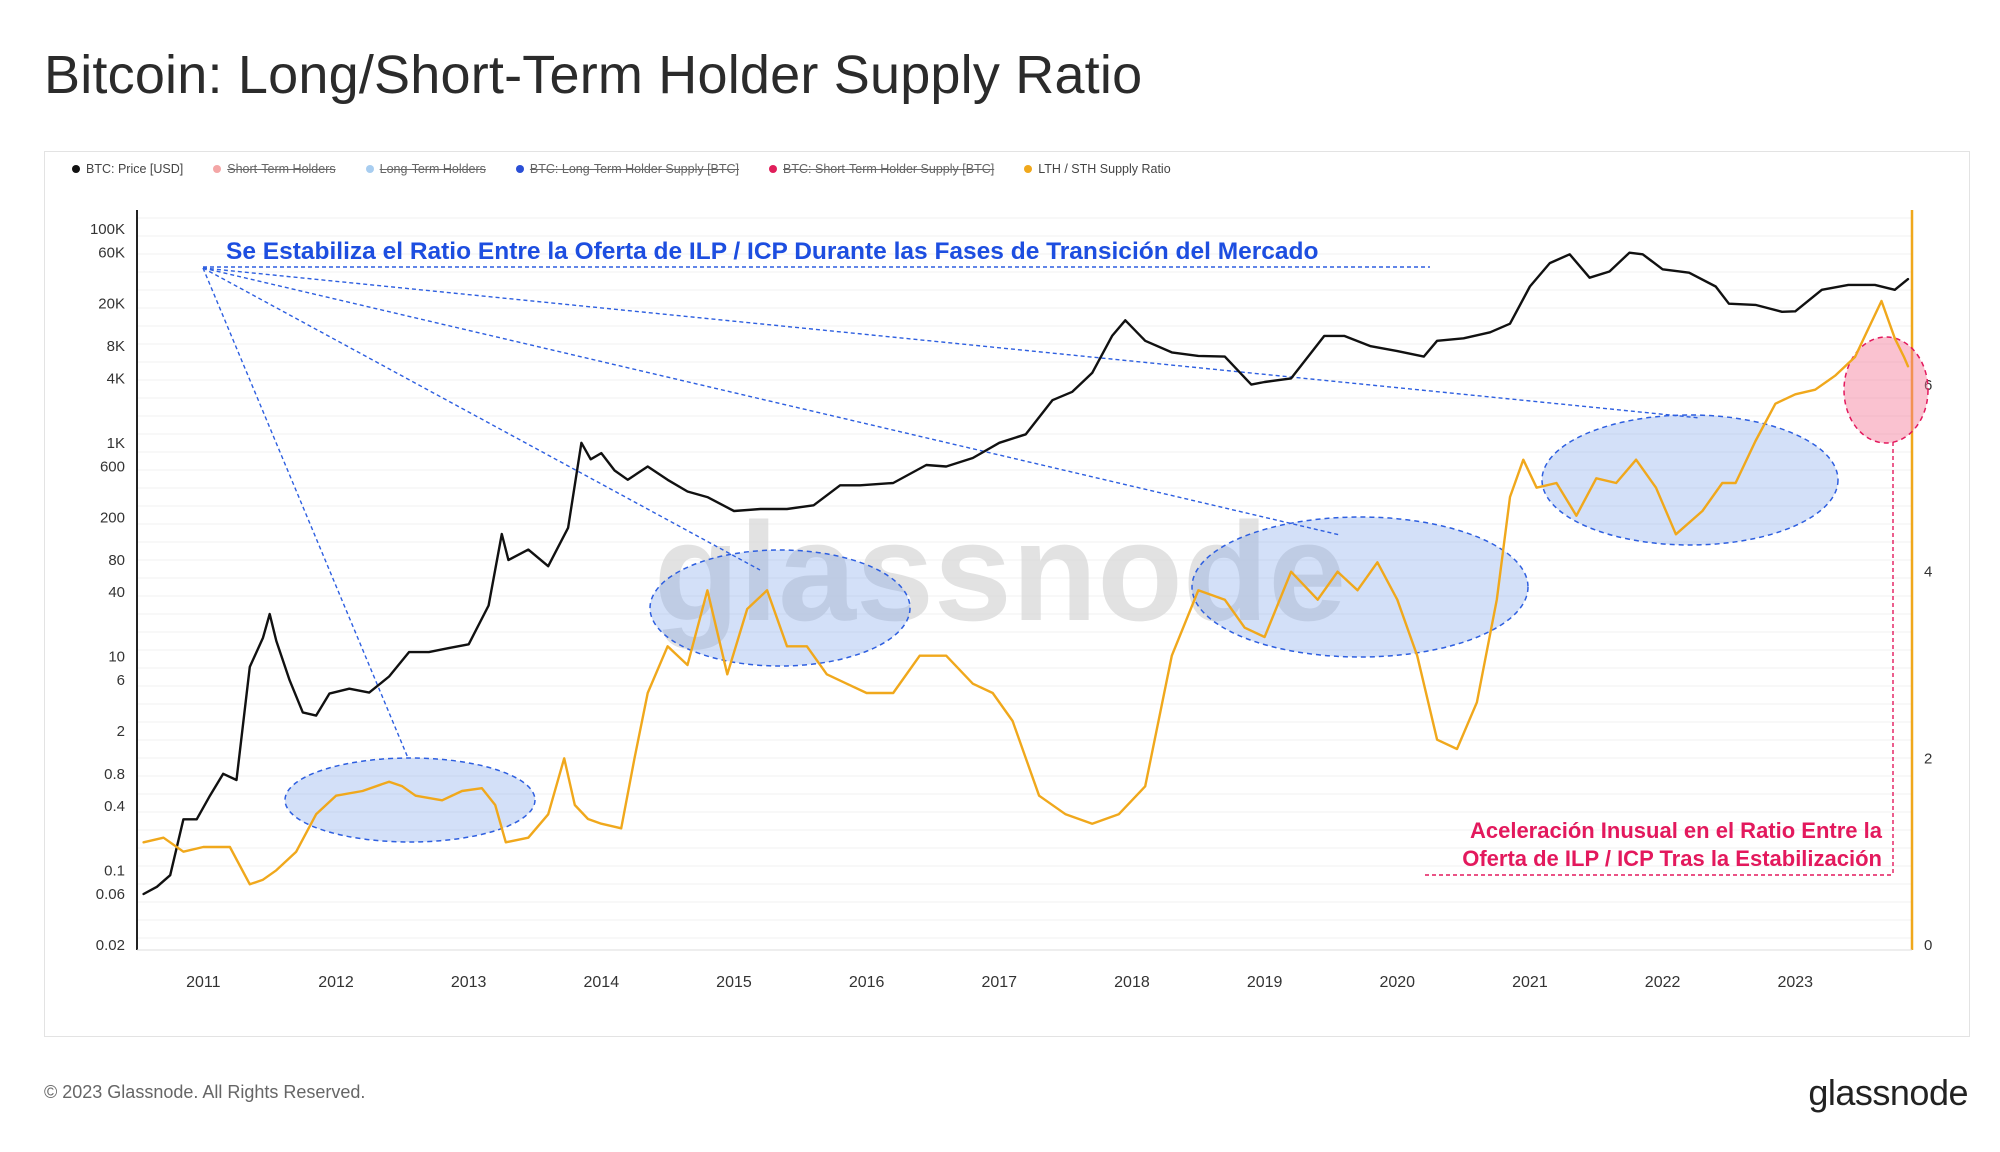 The height and width of the screenshot is (1152, 2000). Describe the element at coordinates (1265, 982) in the screenshot. I see `x-tick-label: 2019` at that location.